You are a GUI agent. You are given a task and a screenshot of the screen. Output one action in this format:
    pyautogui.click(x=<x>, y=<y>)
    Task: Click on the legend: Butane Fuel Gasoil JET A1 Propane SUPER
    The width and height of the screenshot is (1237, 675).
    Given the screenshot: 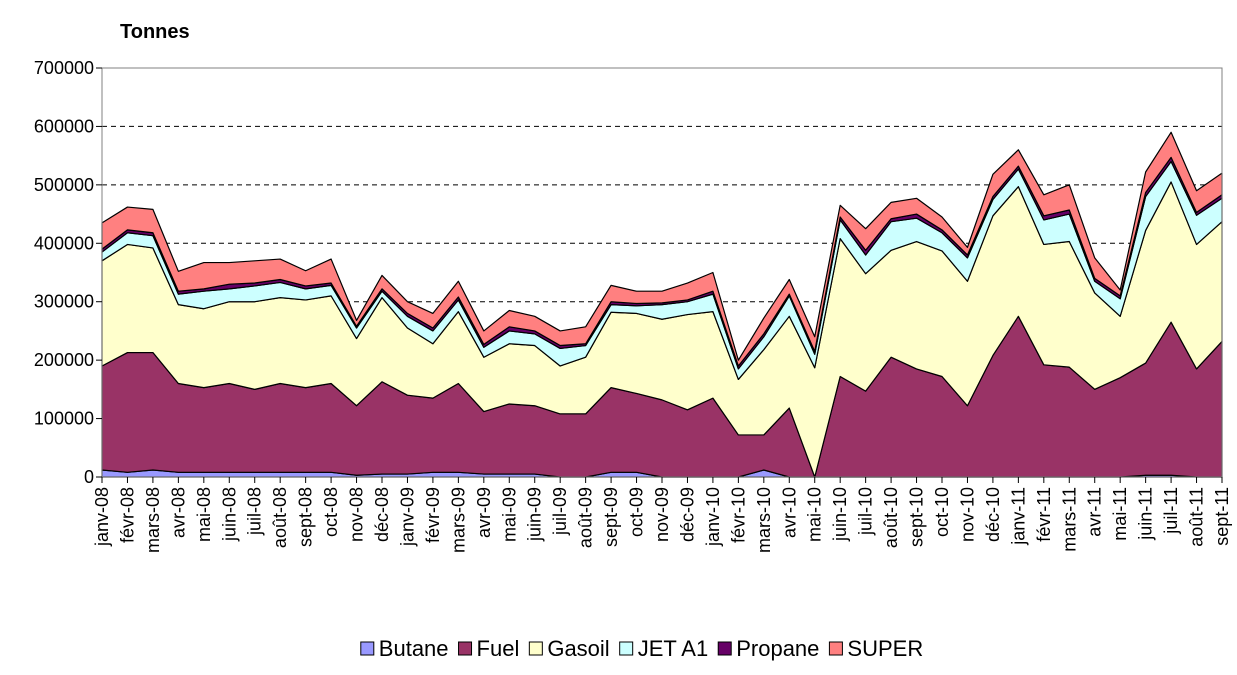 What is the action you would take?
    pyautogui.click(x=641, y=648)
    